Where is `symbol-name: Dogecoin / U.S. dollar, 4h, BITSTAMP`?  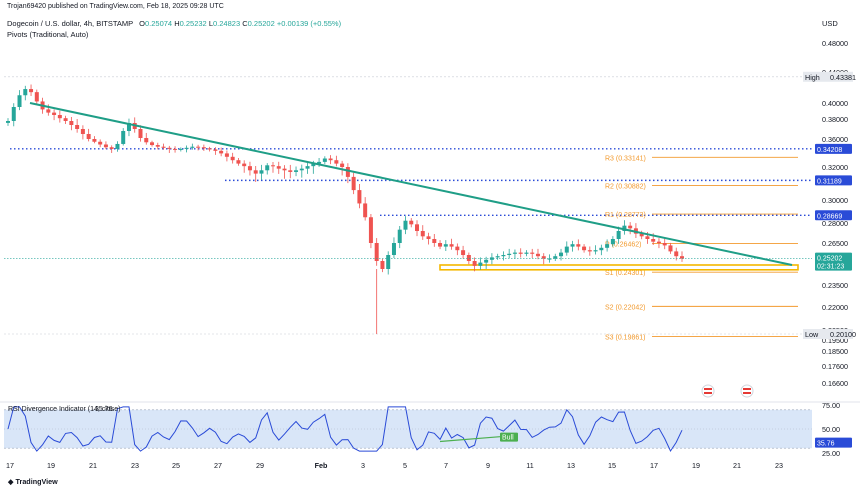 symbol-name: Dogecoin / U.S. dollar, 4h, BITSTAMP is located at coordinates (70, 23).